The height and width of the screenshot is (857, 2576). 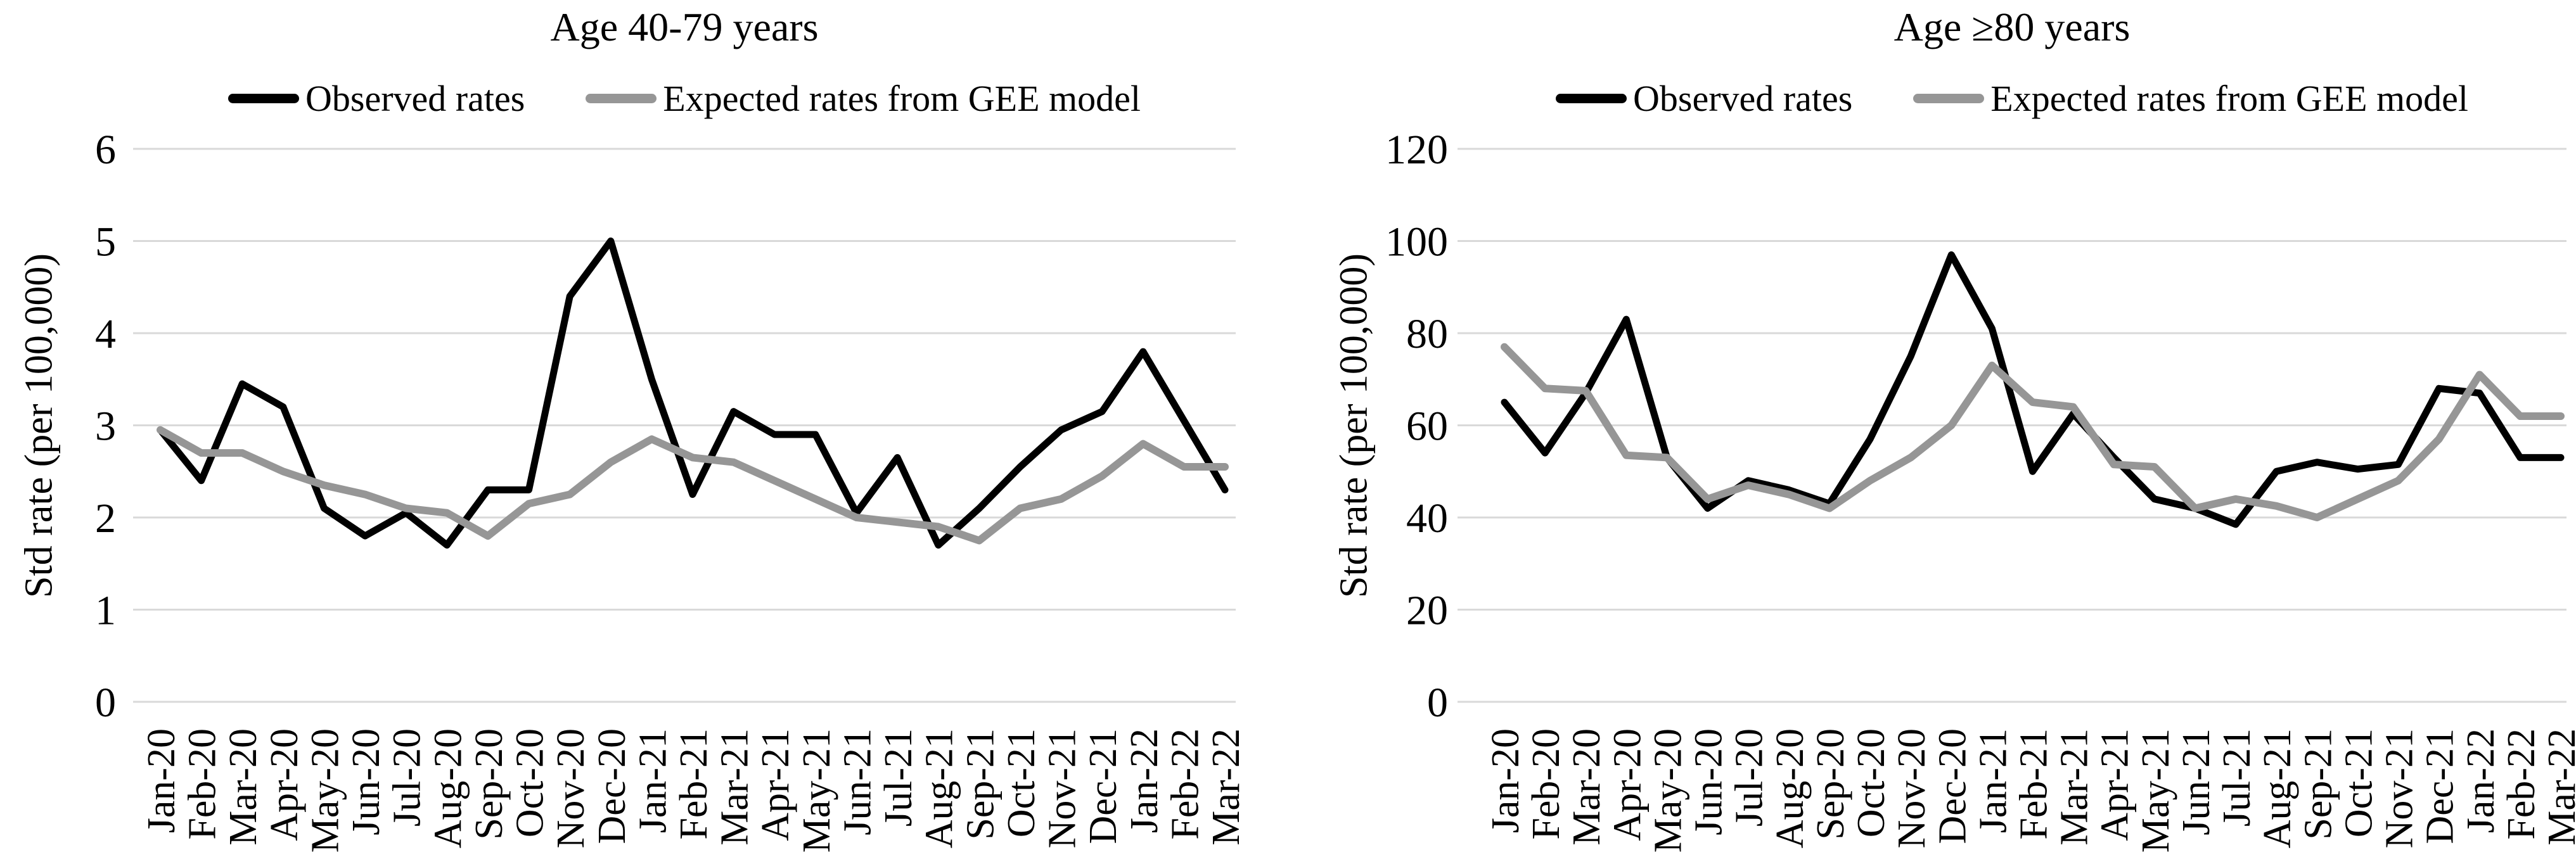 I want to click on y-tick-label: 4, so click(x=105, y=334).